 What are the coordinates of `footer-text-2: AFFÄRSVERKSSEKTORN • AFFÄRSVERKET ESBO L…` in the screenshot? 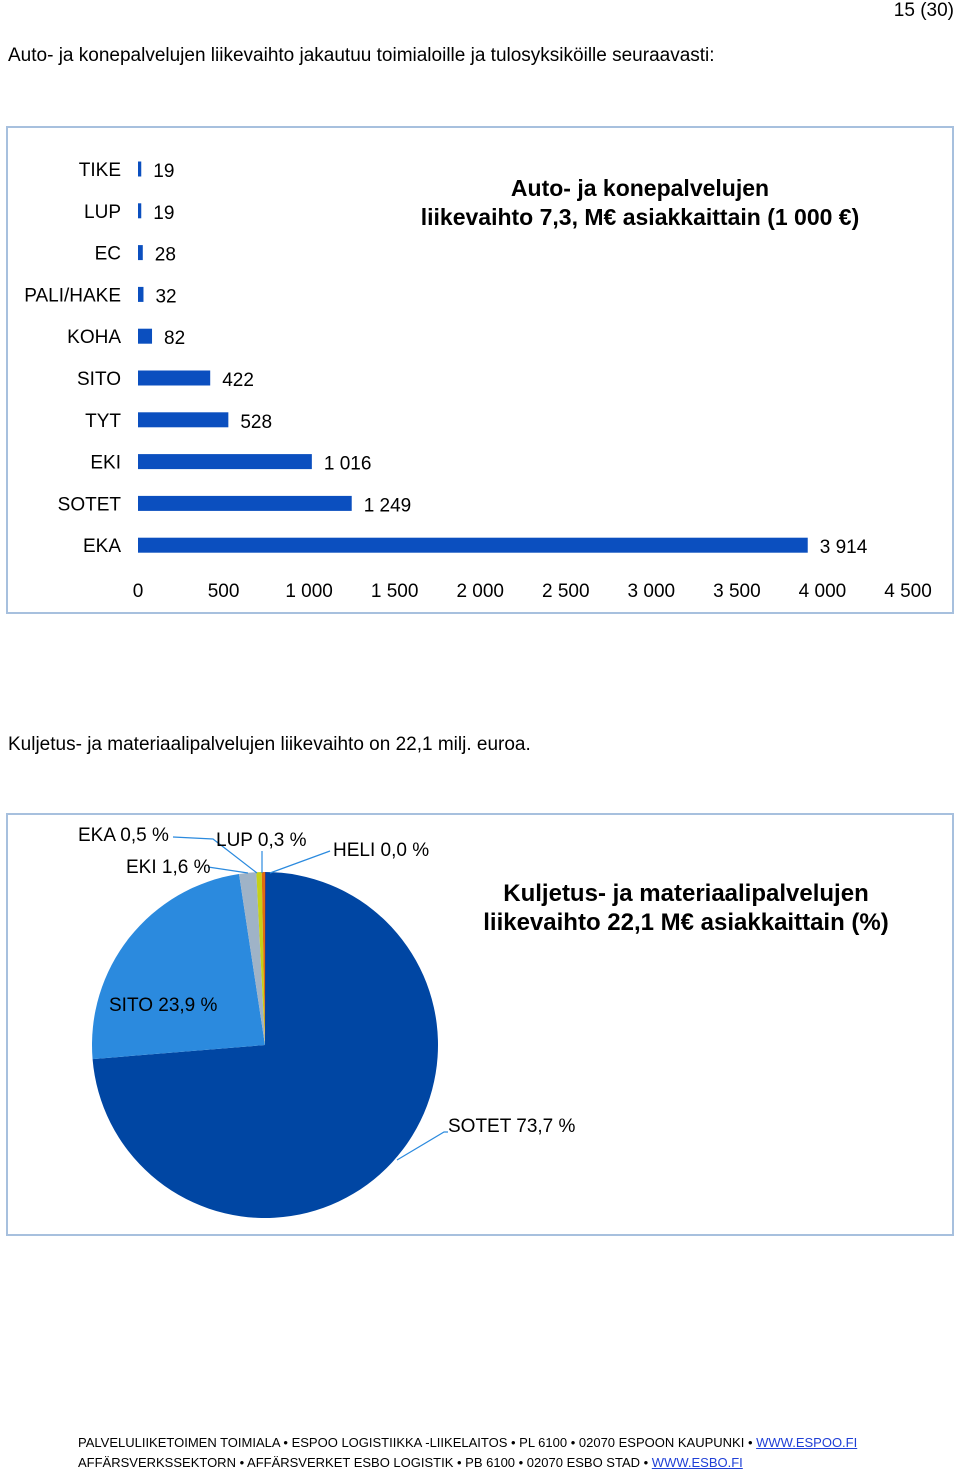 It's located at (365, 1462).